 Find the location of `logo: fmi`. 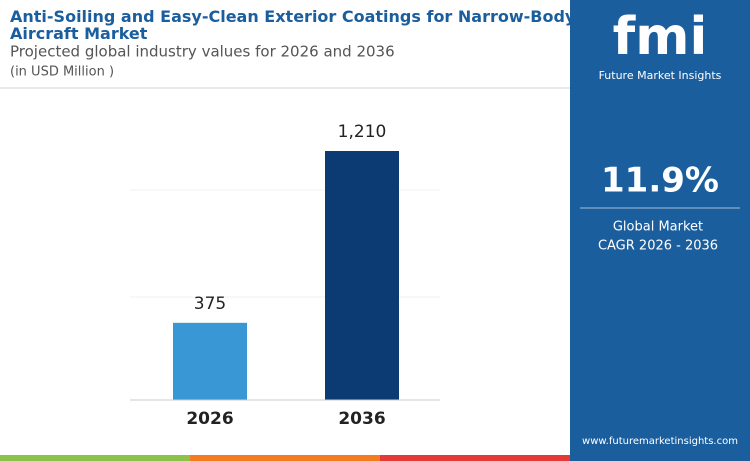

logo: fmi is located at coordinates (660, 37).